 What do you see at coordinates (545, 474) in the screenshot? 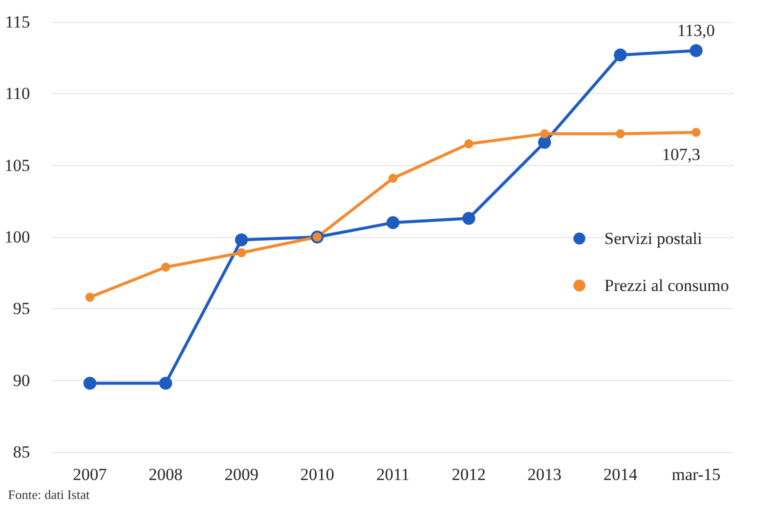
I see `x-tick-label: 2013` at bounding box center [545, 474].